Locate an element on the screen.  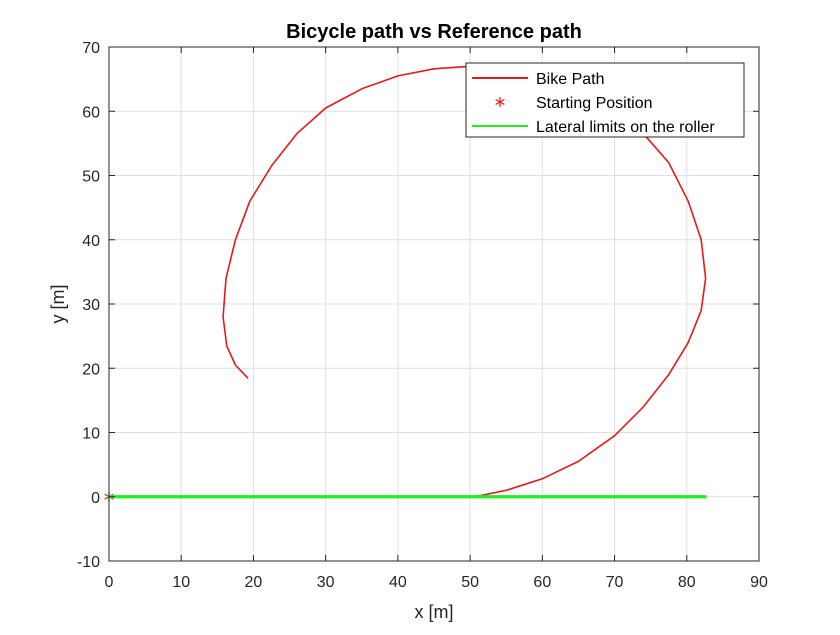
x-tick-label: 90 is located at coordinates (759, 582).